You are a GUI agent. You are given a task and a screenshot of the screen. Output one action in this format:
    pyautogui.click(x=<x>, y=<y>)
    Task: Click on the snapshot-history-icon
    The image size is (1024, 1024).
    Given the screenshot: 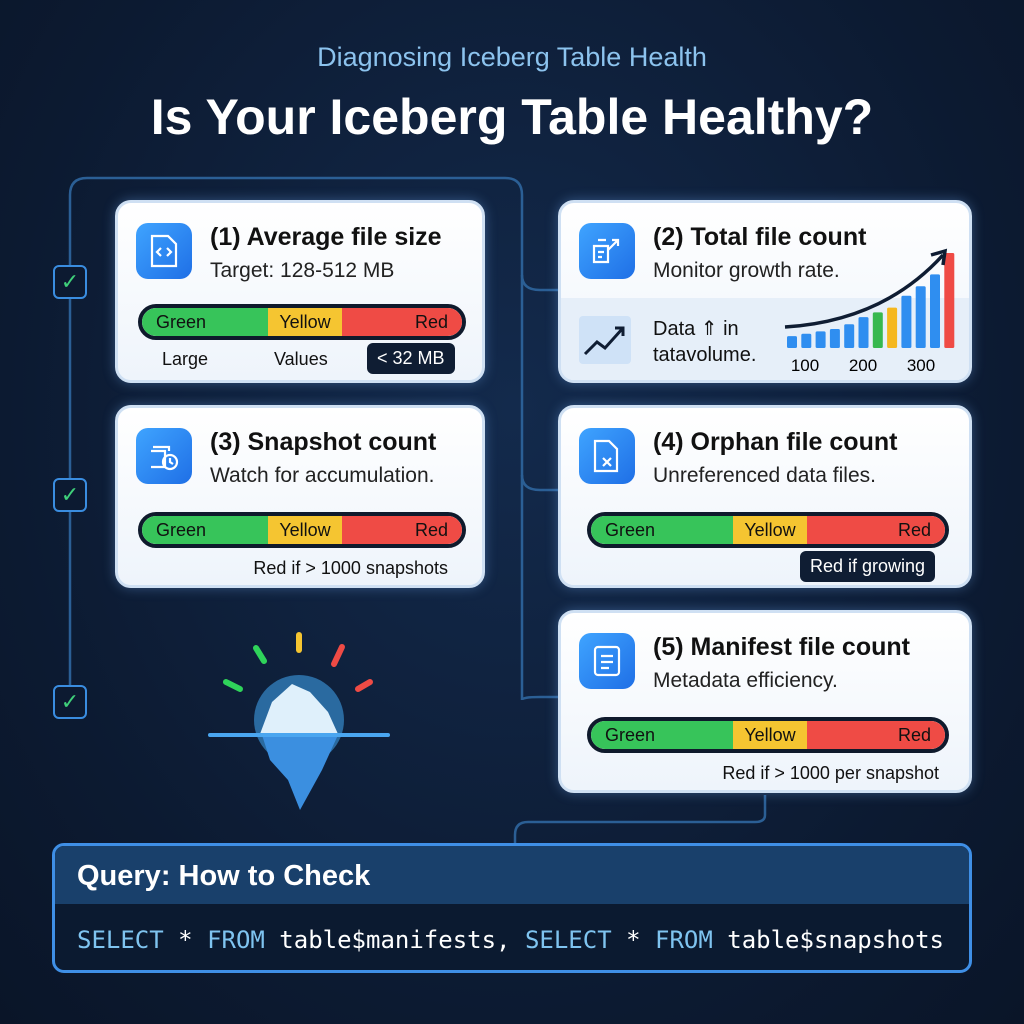 What is the action you would take?
    pyautogui.click(x=164, y=456)
    